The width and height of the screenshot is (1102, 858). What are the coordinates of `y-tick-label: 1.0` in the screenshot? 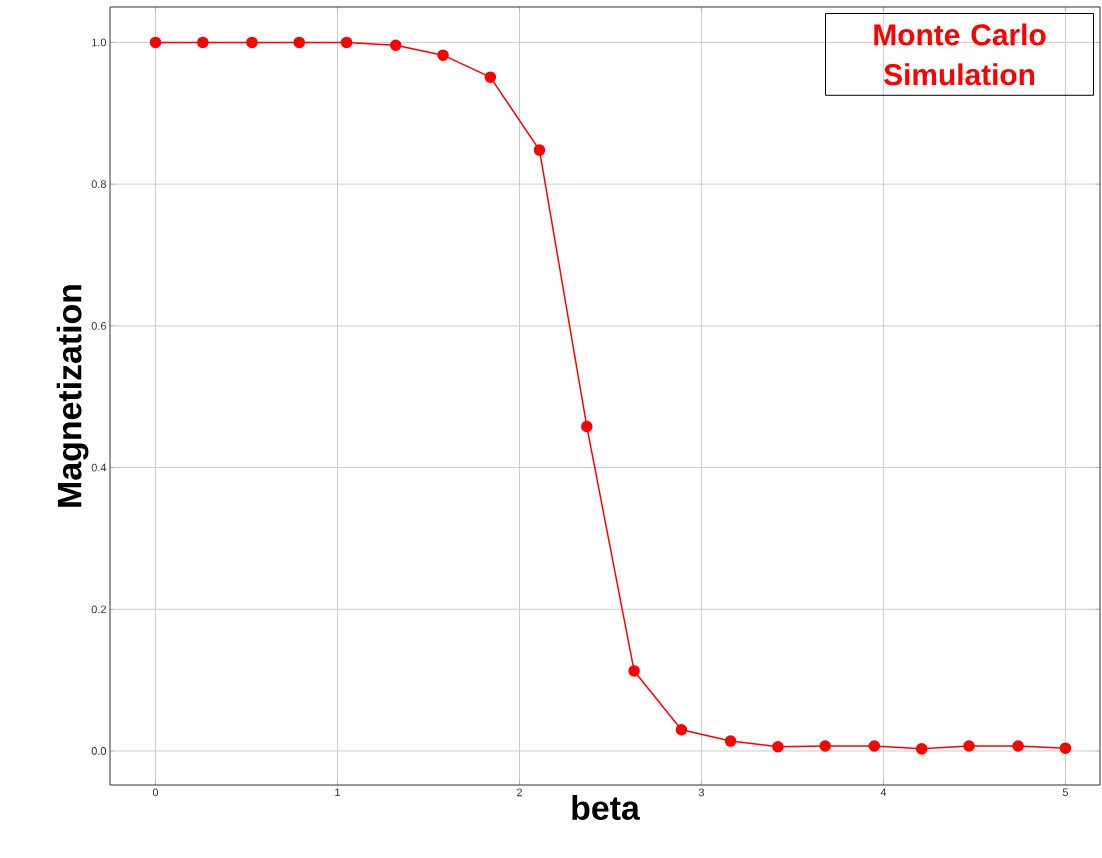 It's located at (99, 42).